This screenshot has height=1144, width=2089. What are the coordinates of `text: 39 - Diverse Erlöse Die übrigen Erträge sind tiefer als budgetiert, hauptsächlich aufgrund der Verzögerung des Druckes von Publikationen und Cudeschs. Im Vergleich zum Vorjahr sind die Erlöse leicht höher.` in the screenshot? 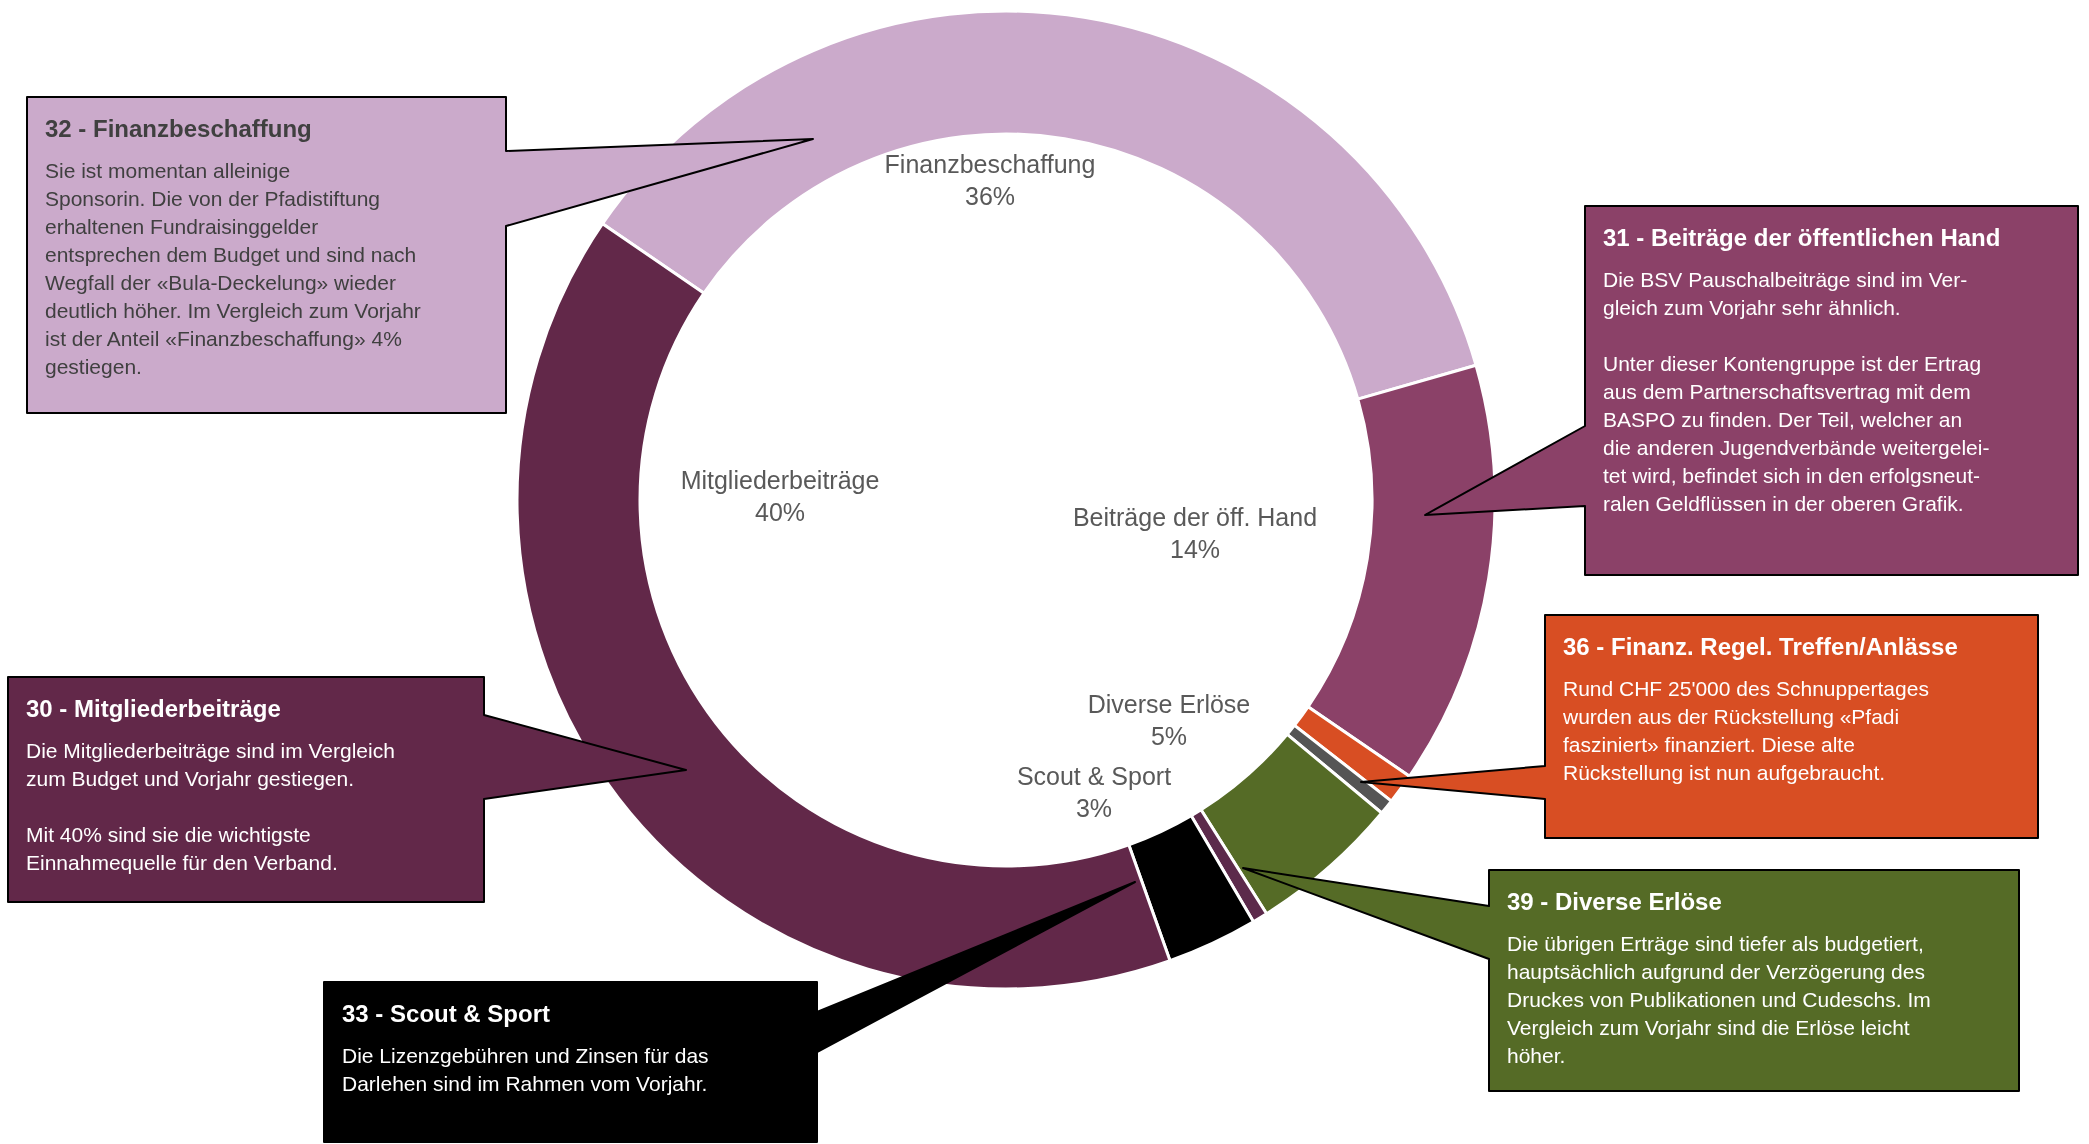 It's located at (1719, 978).